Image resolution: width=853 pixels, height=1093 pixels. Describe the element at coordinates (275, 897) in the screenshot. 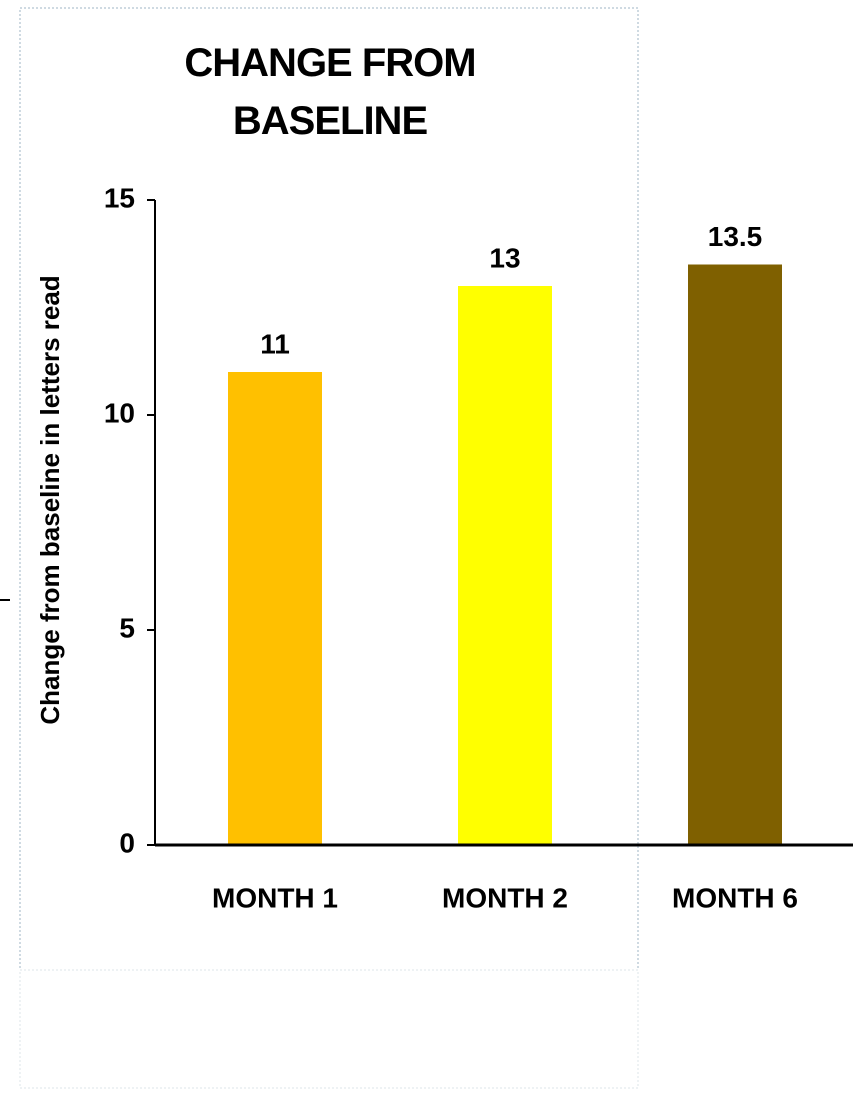

I see `x-tick-label: MONTH 1` at that location.